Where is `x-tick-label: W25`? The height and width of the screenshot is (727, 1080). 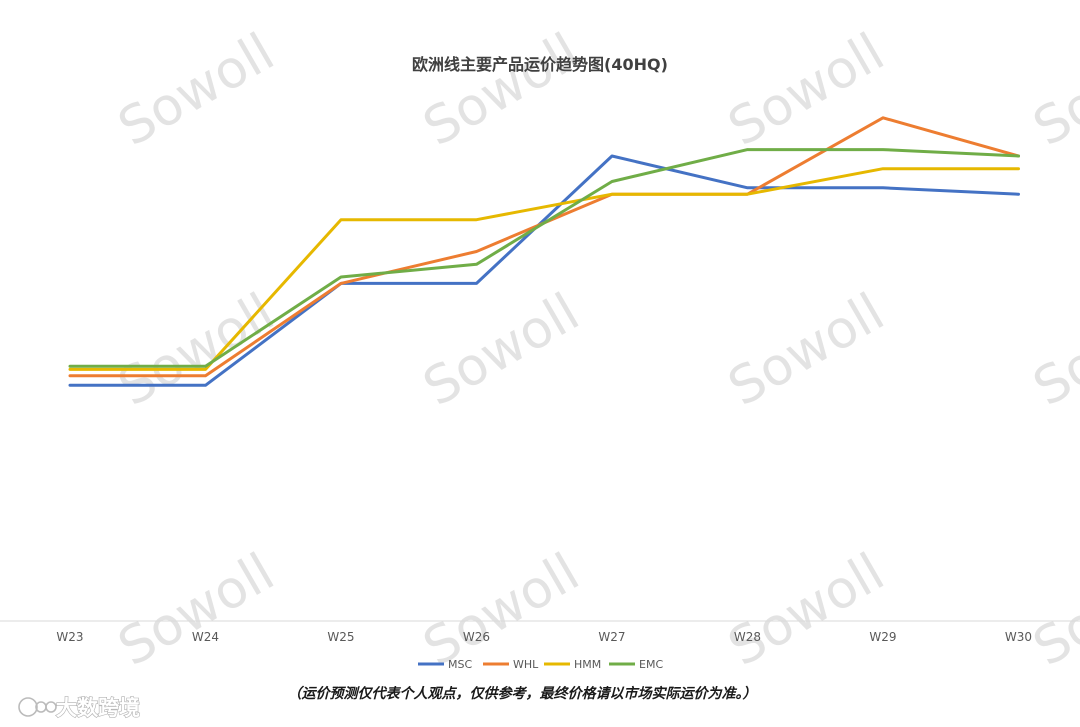 x-tick-label: W25 is located at coordinates (340, 637).